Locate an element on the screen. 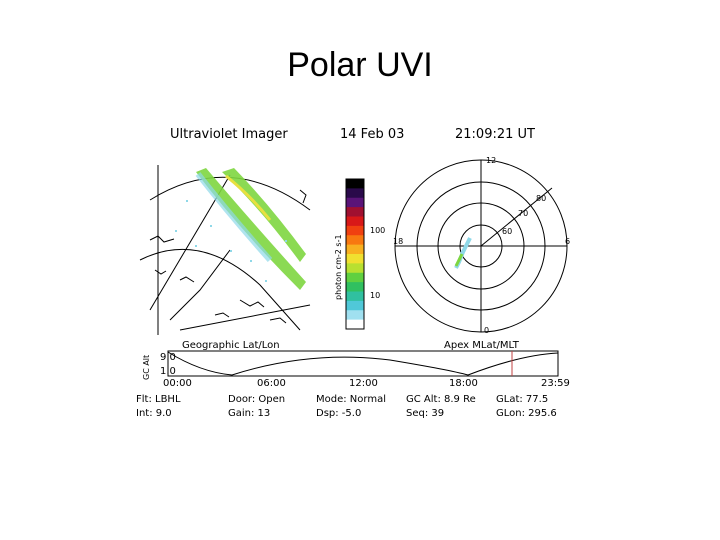 This screenshot has width=720, height=540. timeline-frame is located at coordinates (363, 363).